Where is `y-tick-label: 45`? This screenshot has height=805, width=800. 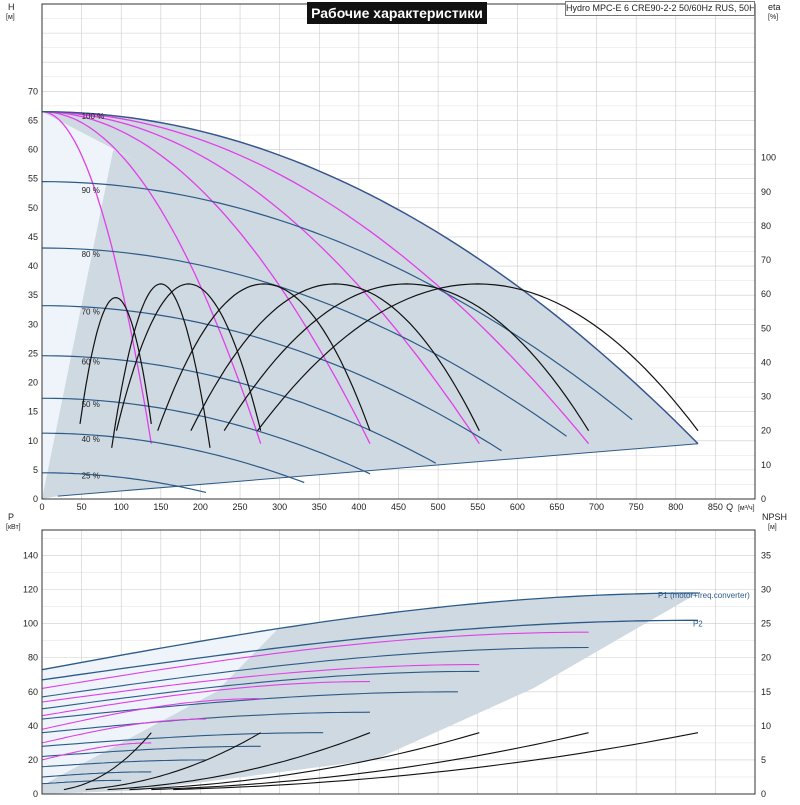 y-tick-label: 45 is located at coordinates (33, 237).